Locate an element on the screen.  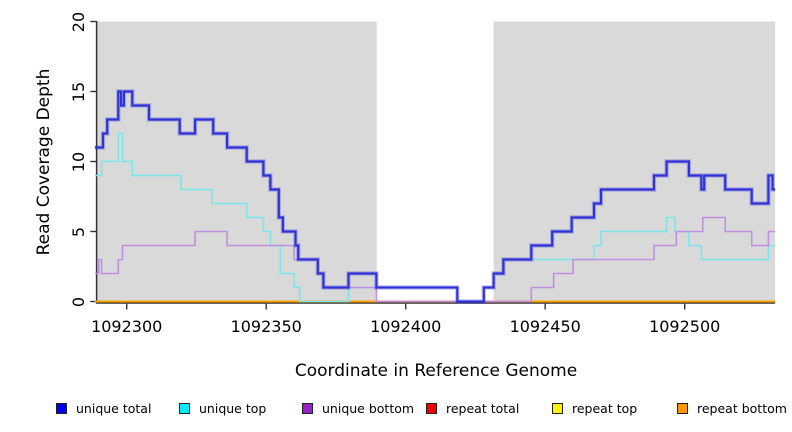
legend-item: unique bottom is located at coordinates (358, 408).